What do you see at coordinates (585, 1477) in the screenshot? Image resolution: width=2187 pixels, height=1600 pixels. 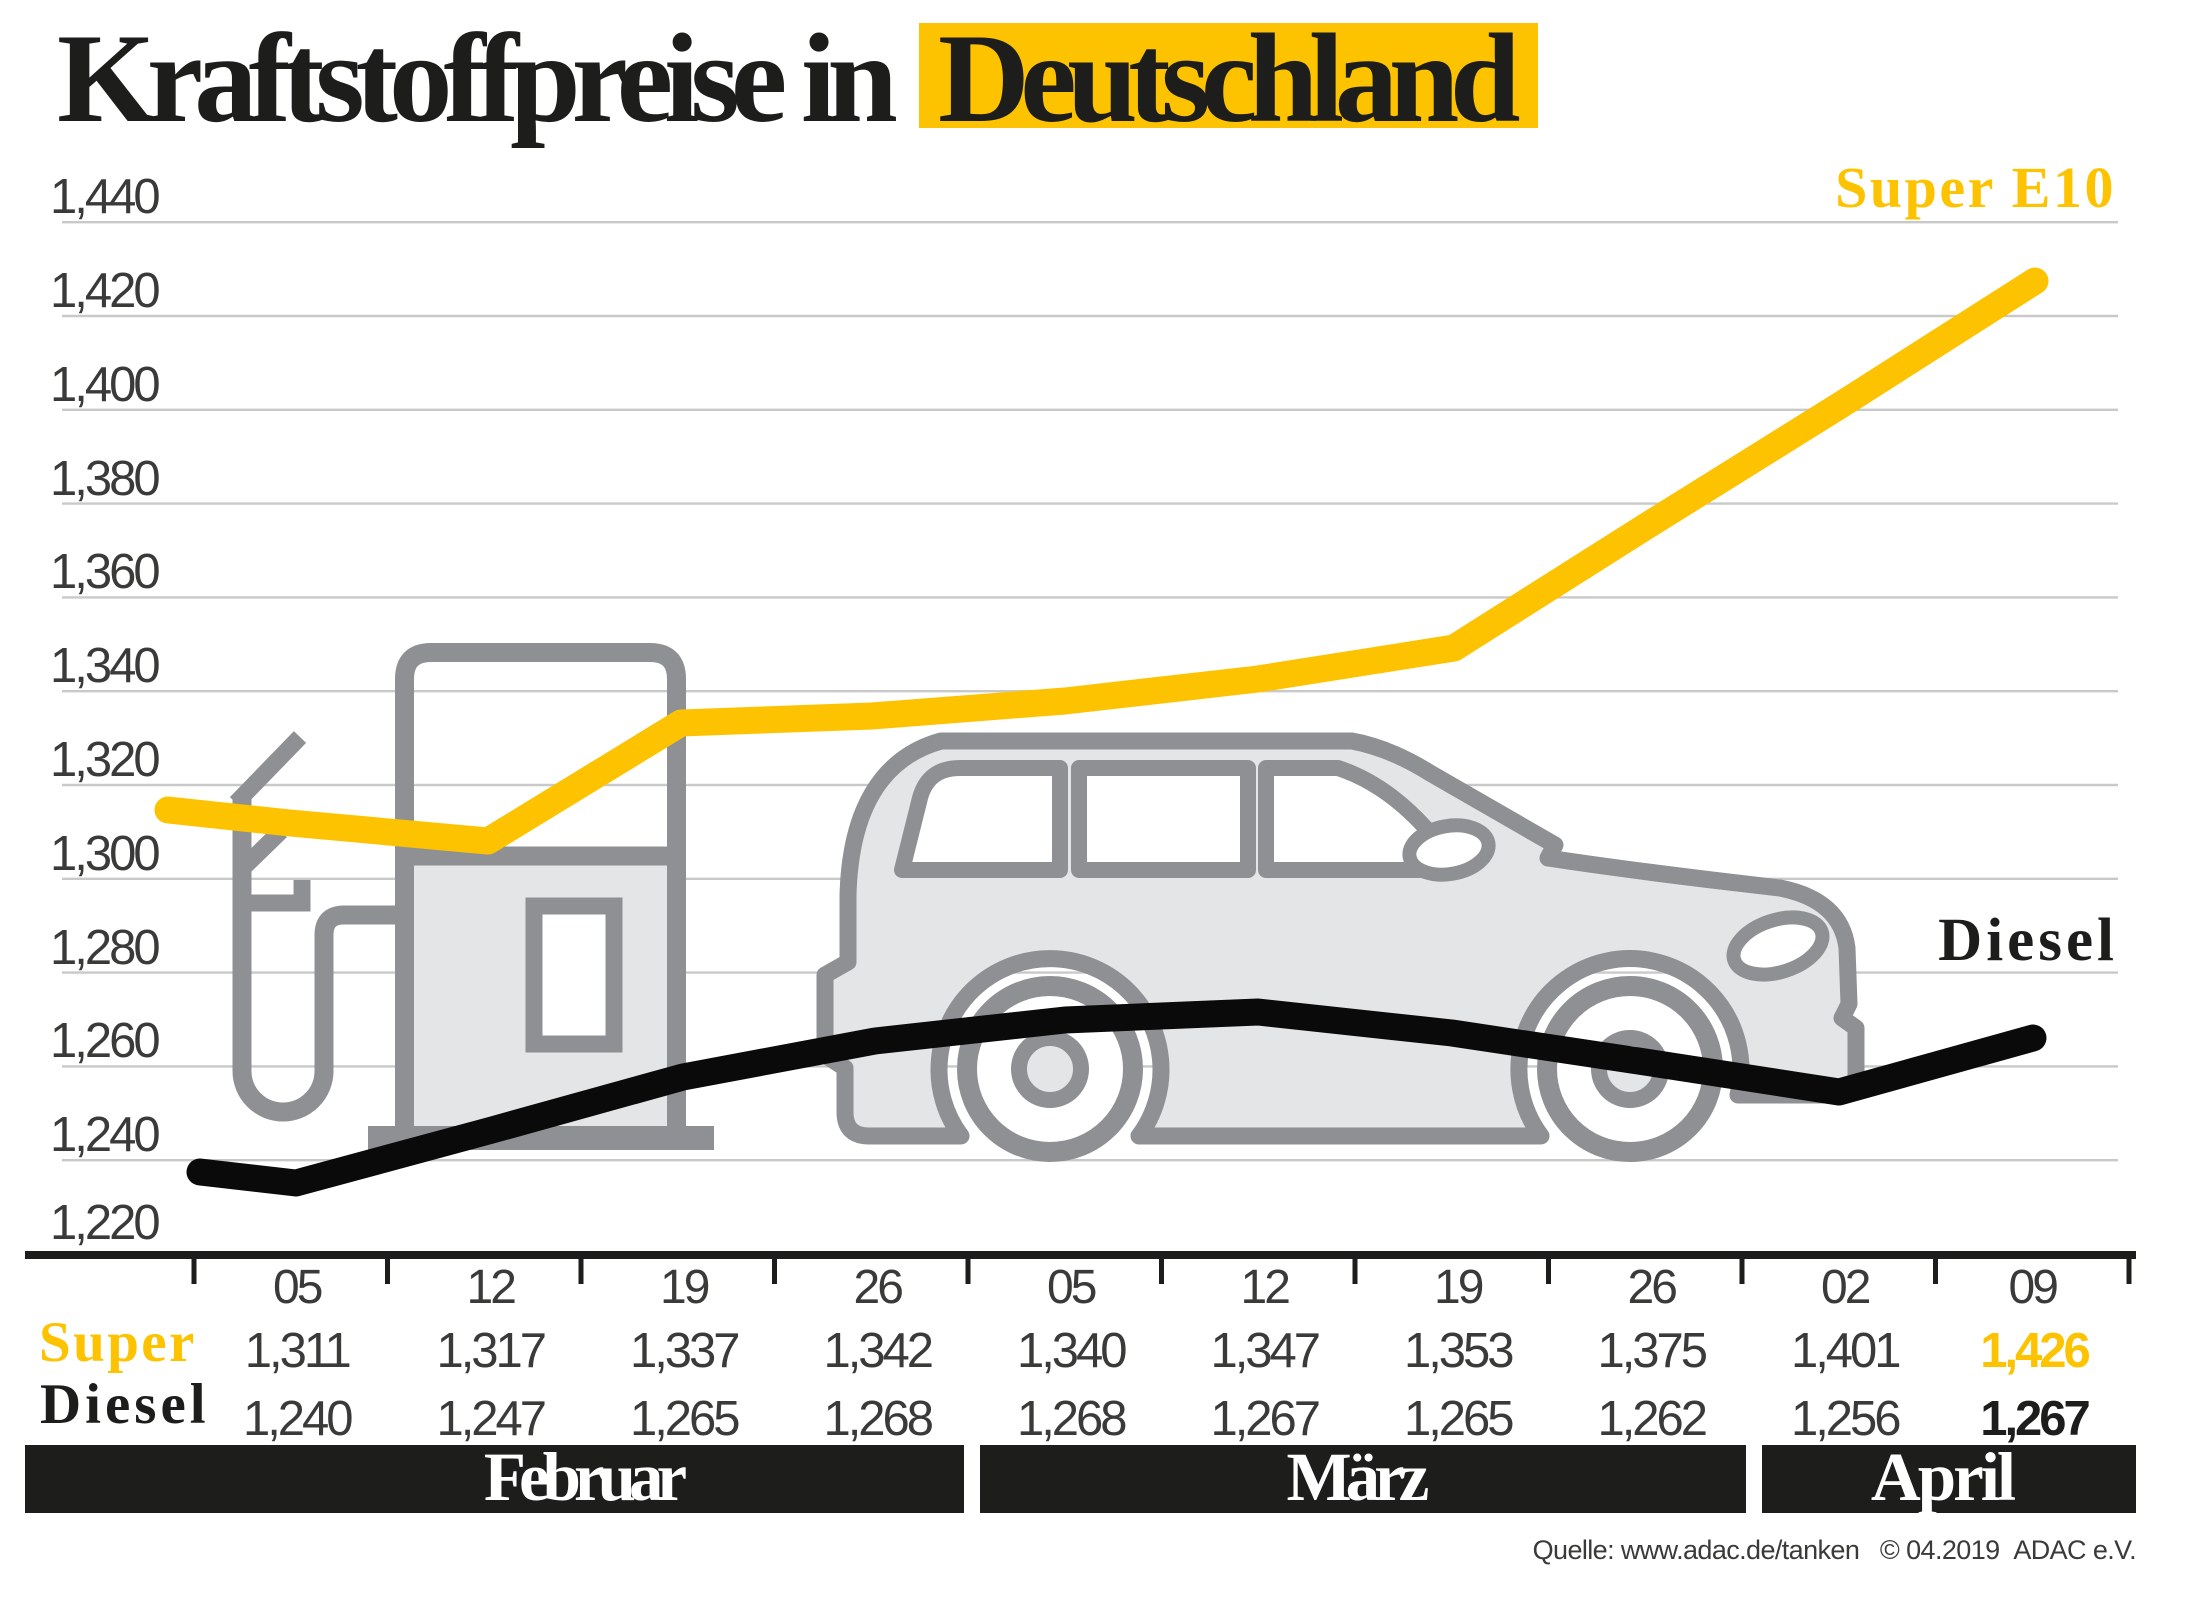 I see `svg-text: Februar` at bounding box center [585, 1477].